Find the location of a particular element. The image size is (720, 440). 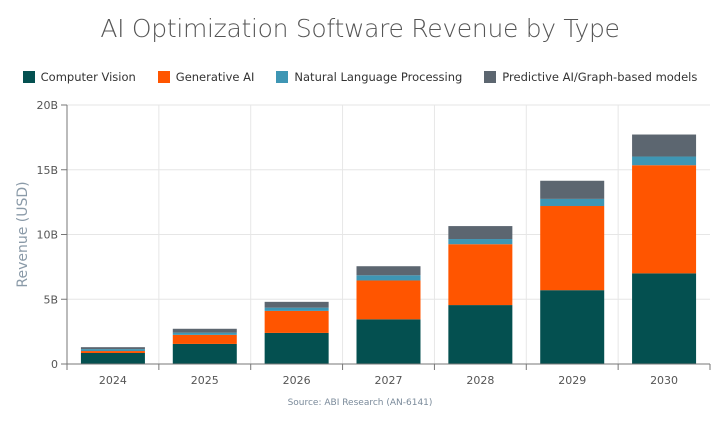

x-tick-label: 2027 is located at coordinates (389, 380).